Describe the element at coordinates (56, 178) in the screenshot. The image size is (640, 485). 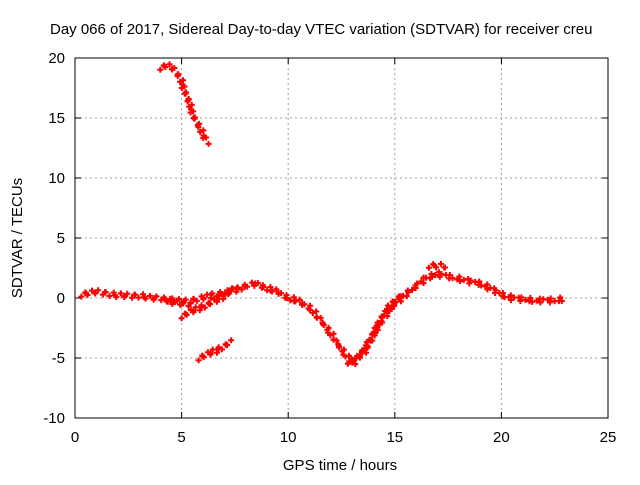
I see `y-tick-label: 10` at that location.